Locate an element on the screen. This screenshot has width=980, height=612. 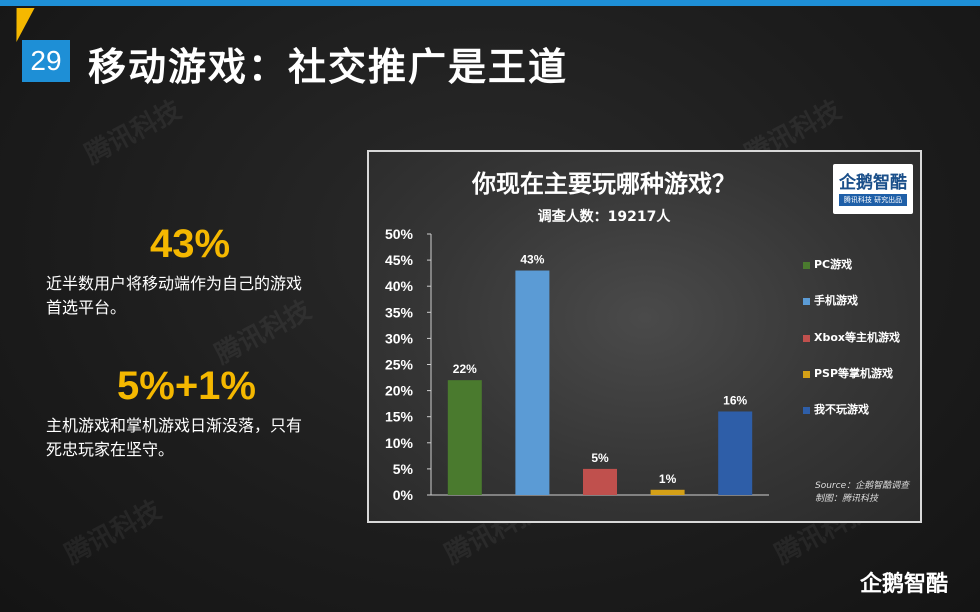
page-number: 29 is located at coordinates (46, 61).